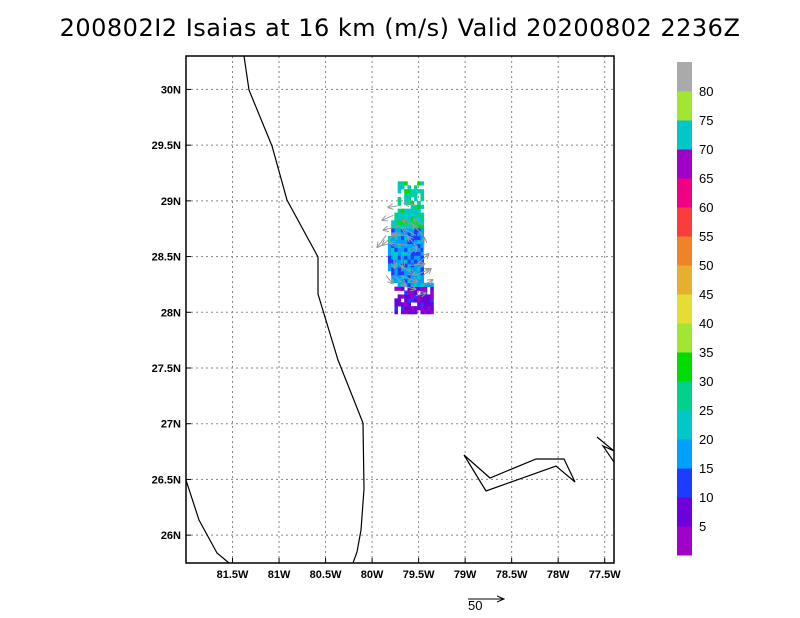 The width and height of the screenshot is (800, 618). I want to click on lat-tick-label: 27.5N, so click(166, 369).